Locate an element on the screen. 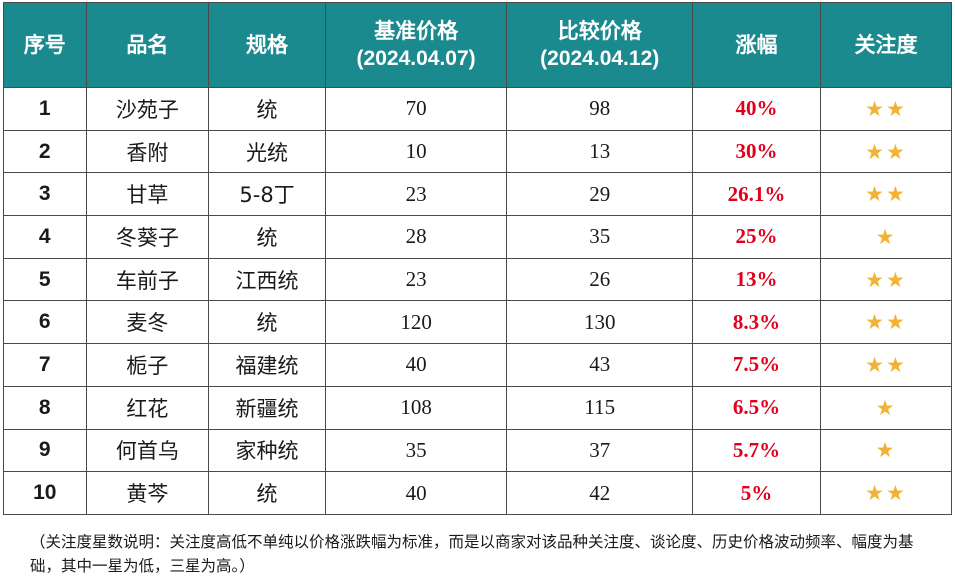  cell-name: 黄芩 is located at coordinates (147, 493).